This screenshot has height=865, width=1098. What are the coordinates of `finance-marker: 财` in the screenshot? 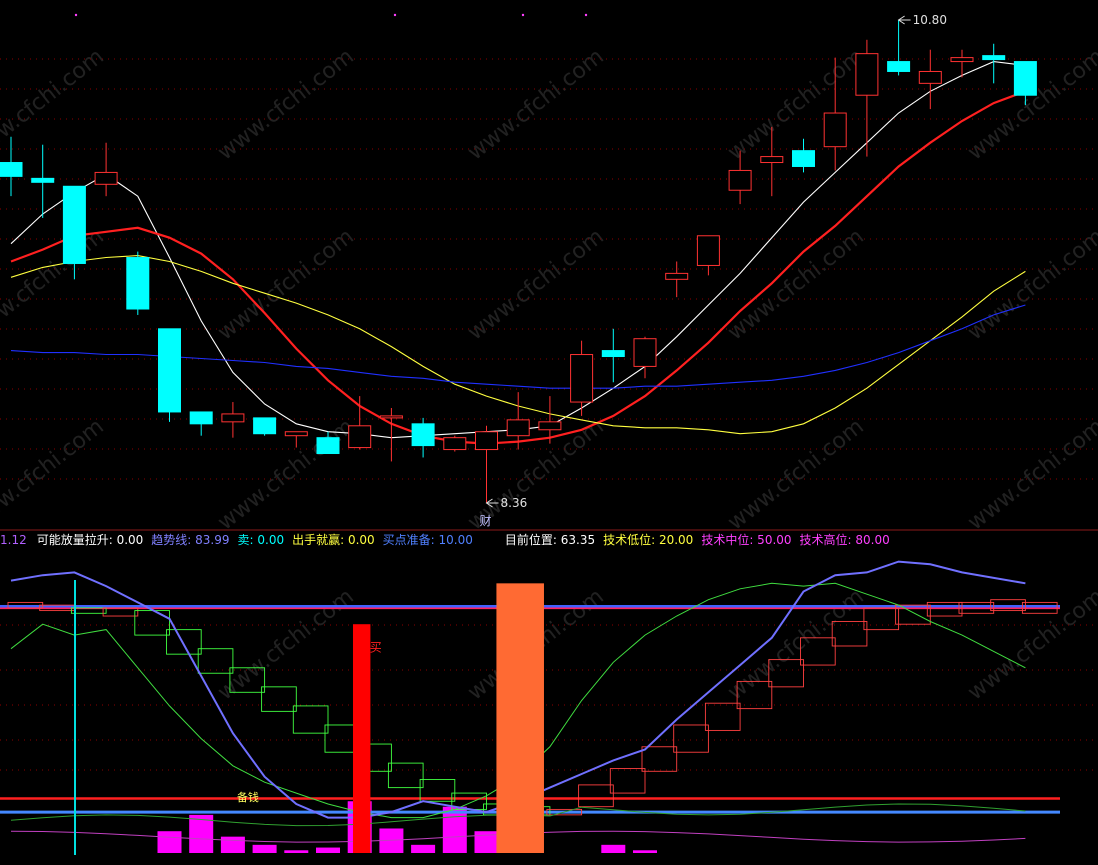 It's located at (486, 521).